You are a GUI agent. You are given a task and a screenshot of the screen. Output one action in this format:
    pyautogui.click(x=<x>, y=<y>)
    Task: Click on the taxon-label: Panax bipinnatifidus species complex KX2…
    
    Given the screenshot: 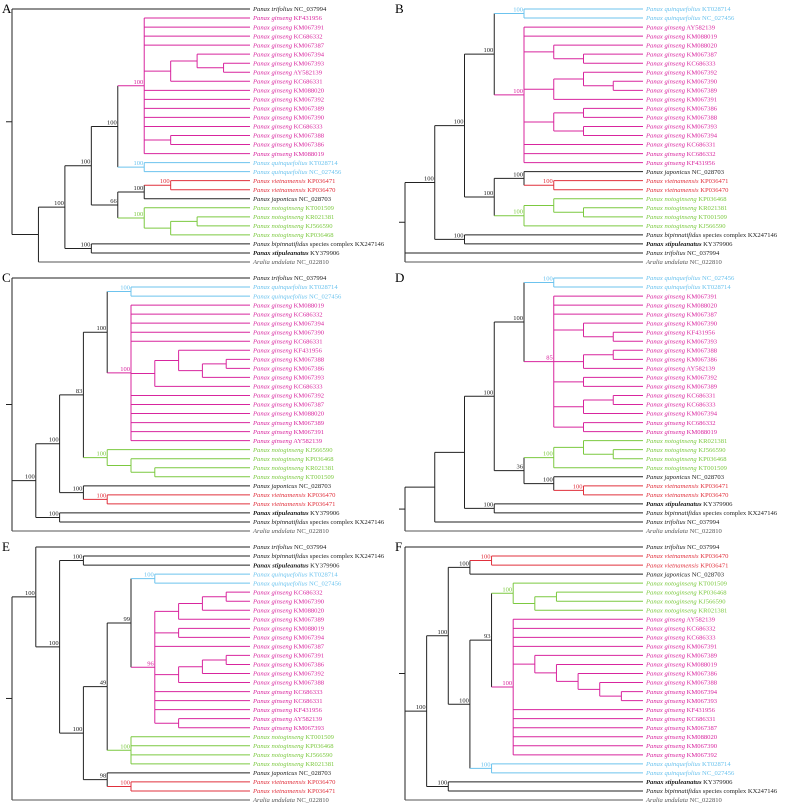 What is the action you would take?
    pyautogui.click(x=711, y=791)
    